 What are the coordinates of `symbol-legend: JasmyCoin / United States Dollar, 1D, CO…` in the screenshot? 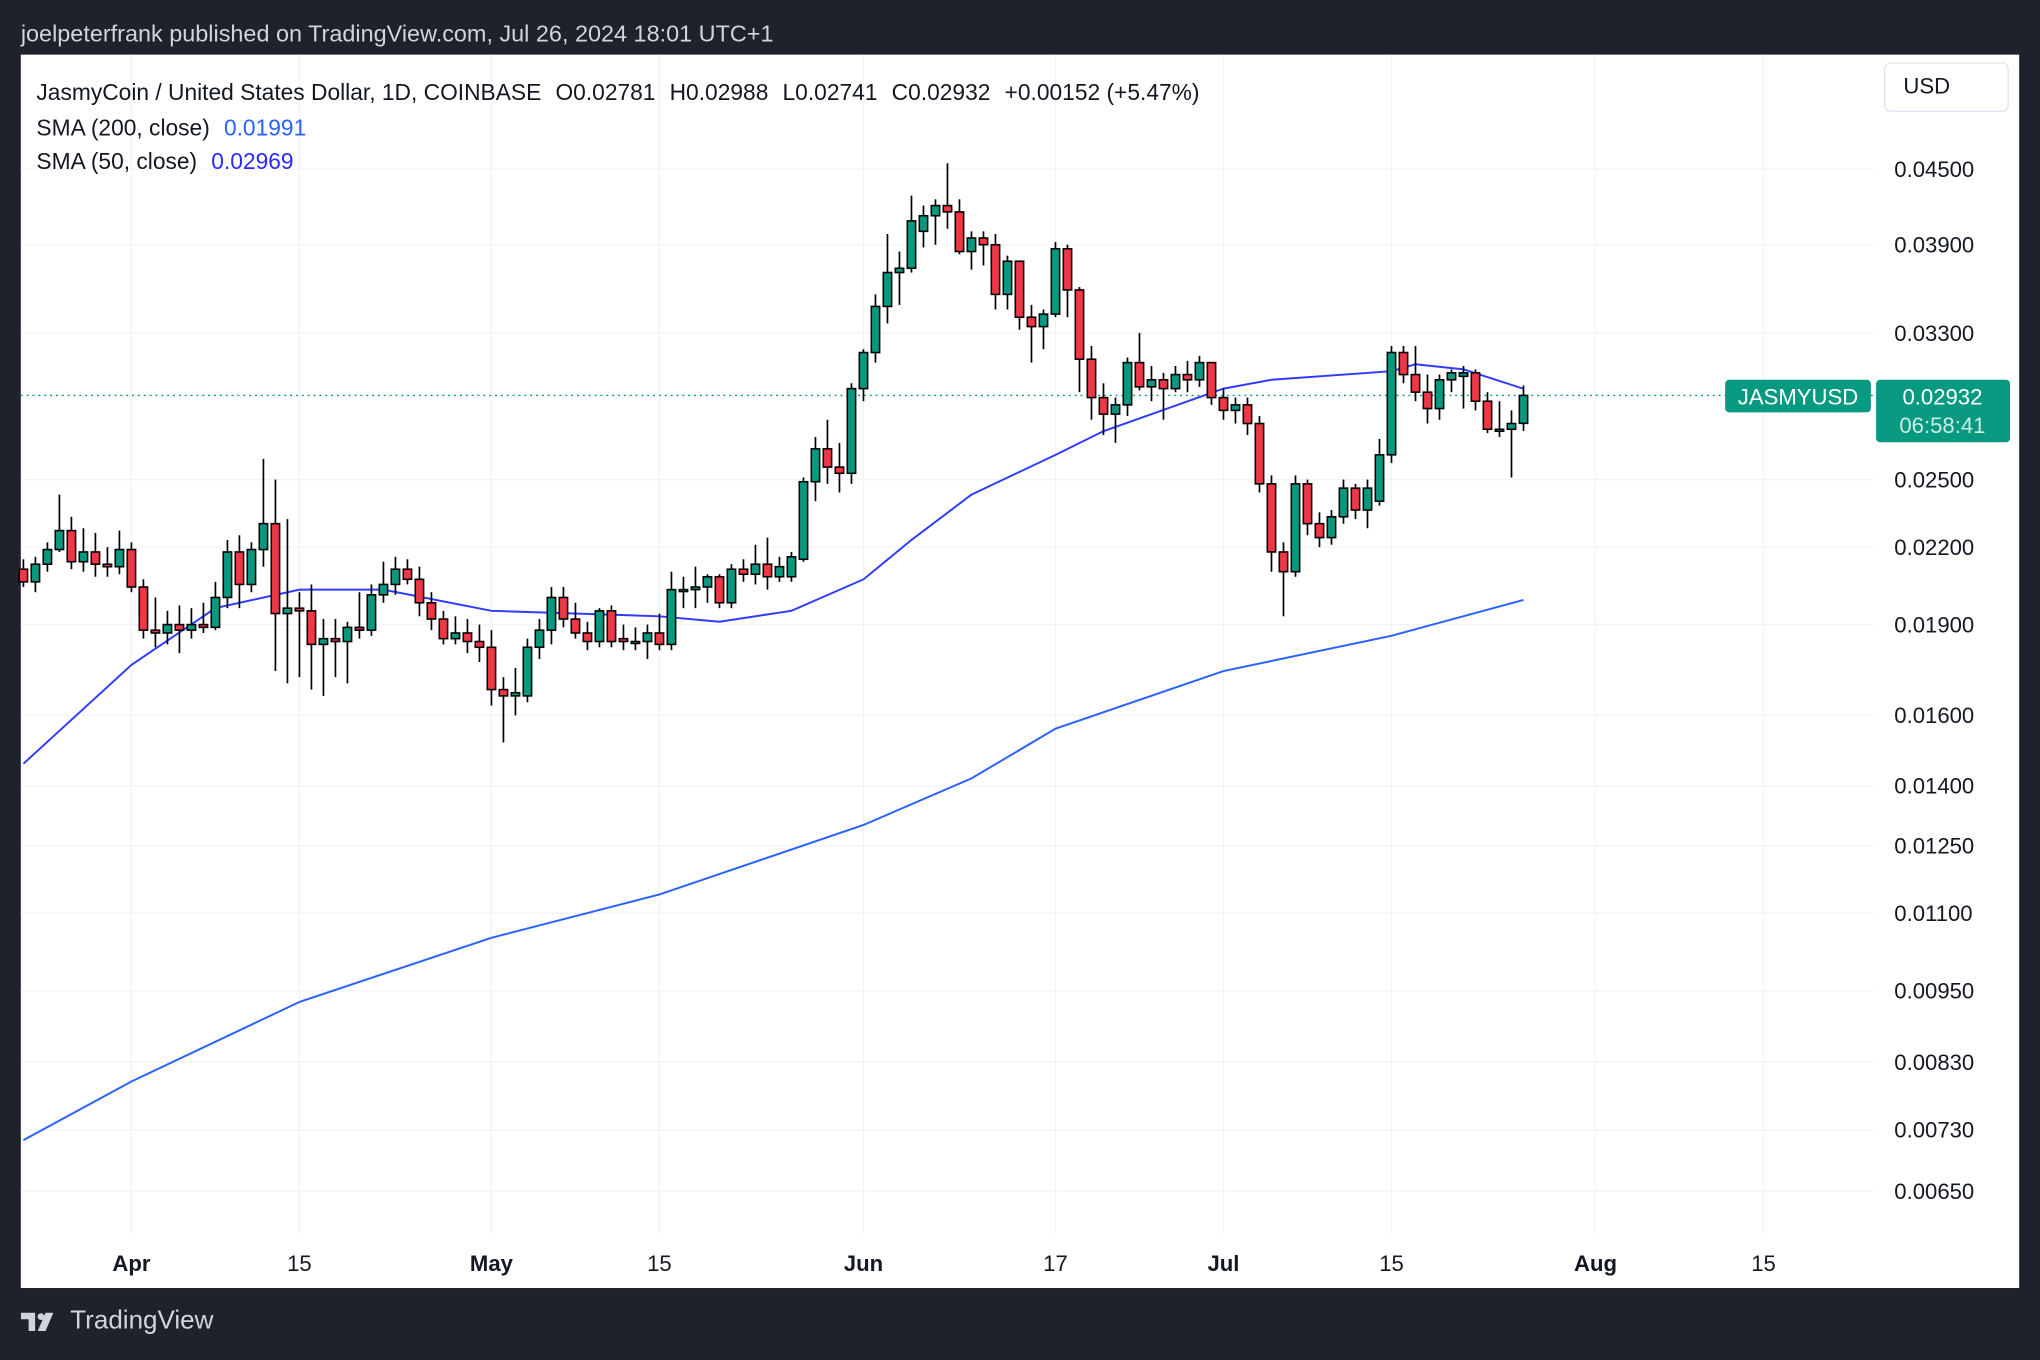 It's located at (621, 92).